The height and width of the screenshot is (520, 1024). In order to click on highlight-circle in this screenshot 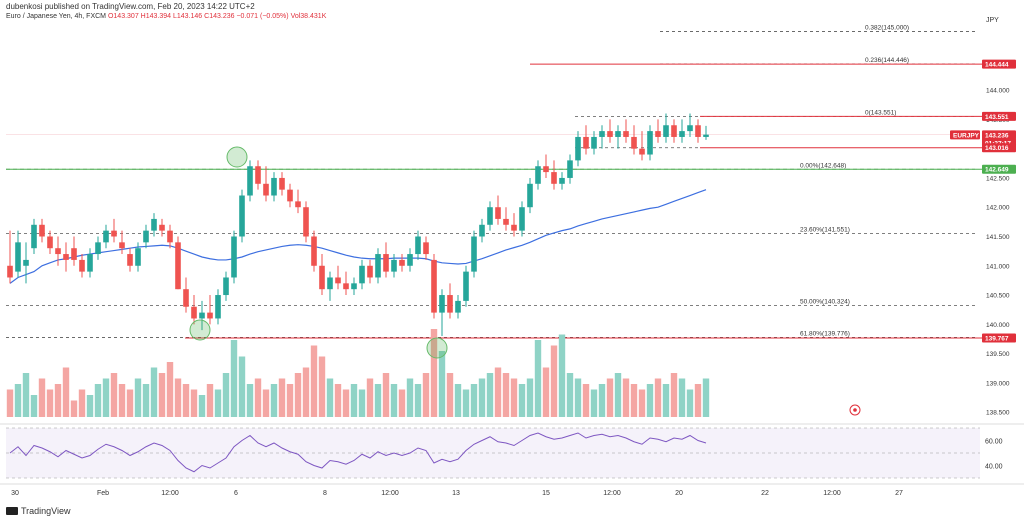, I will do `click(237, 157)`.